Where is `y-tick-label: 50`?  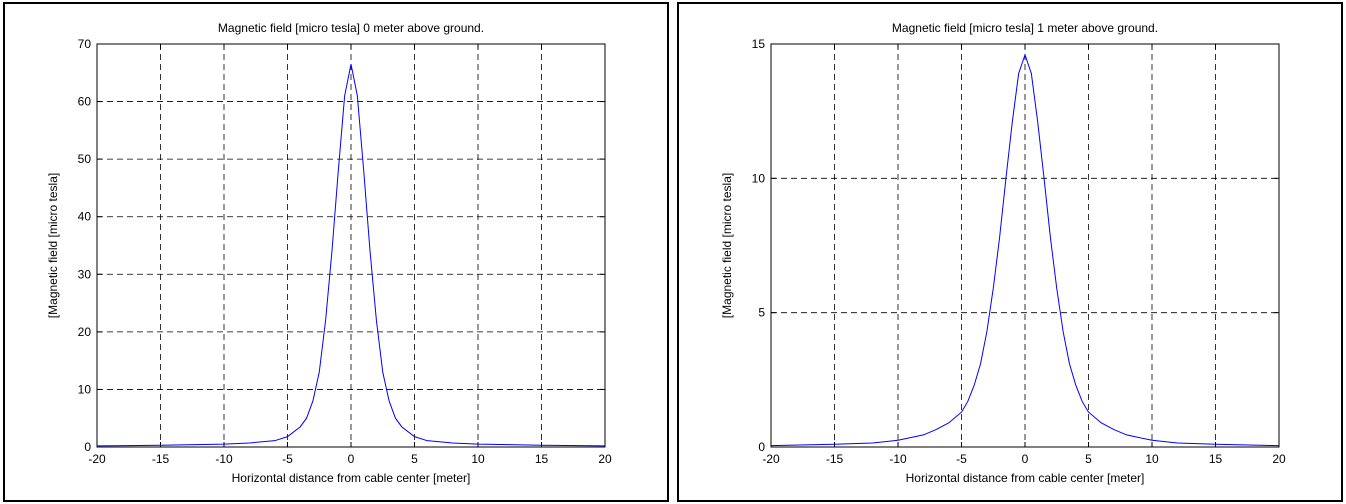
y-tick-label: 50 is located at coordinates (85, 159).